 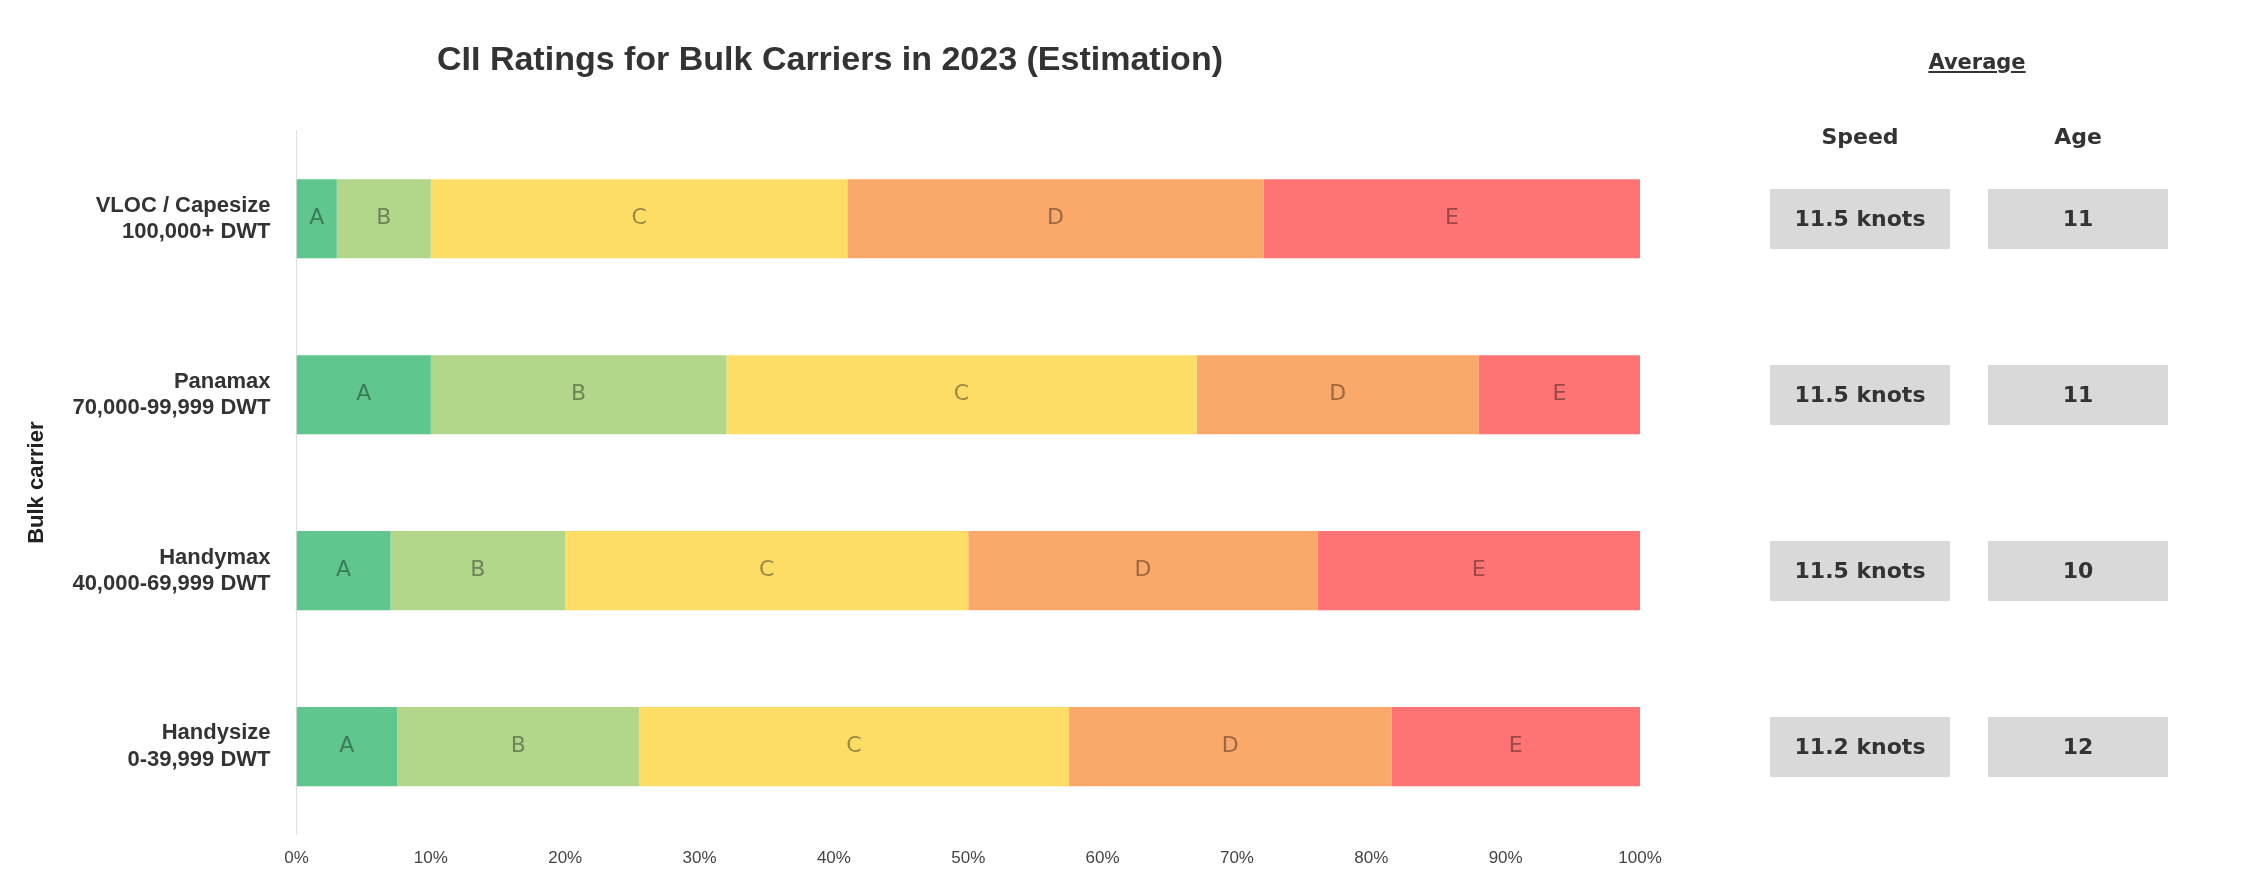 What do you see at coordinates (172, 393) in the screenshot?
I see `y-tick-label: Panamax 70,000-99,999 DWT` at bounding box center [172, 393].